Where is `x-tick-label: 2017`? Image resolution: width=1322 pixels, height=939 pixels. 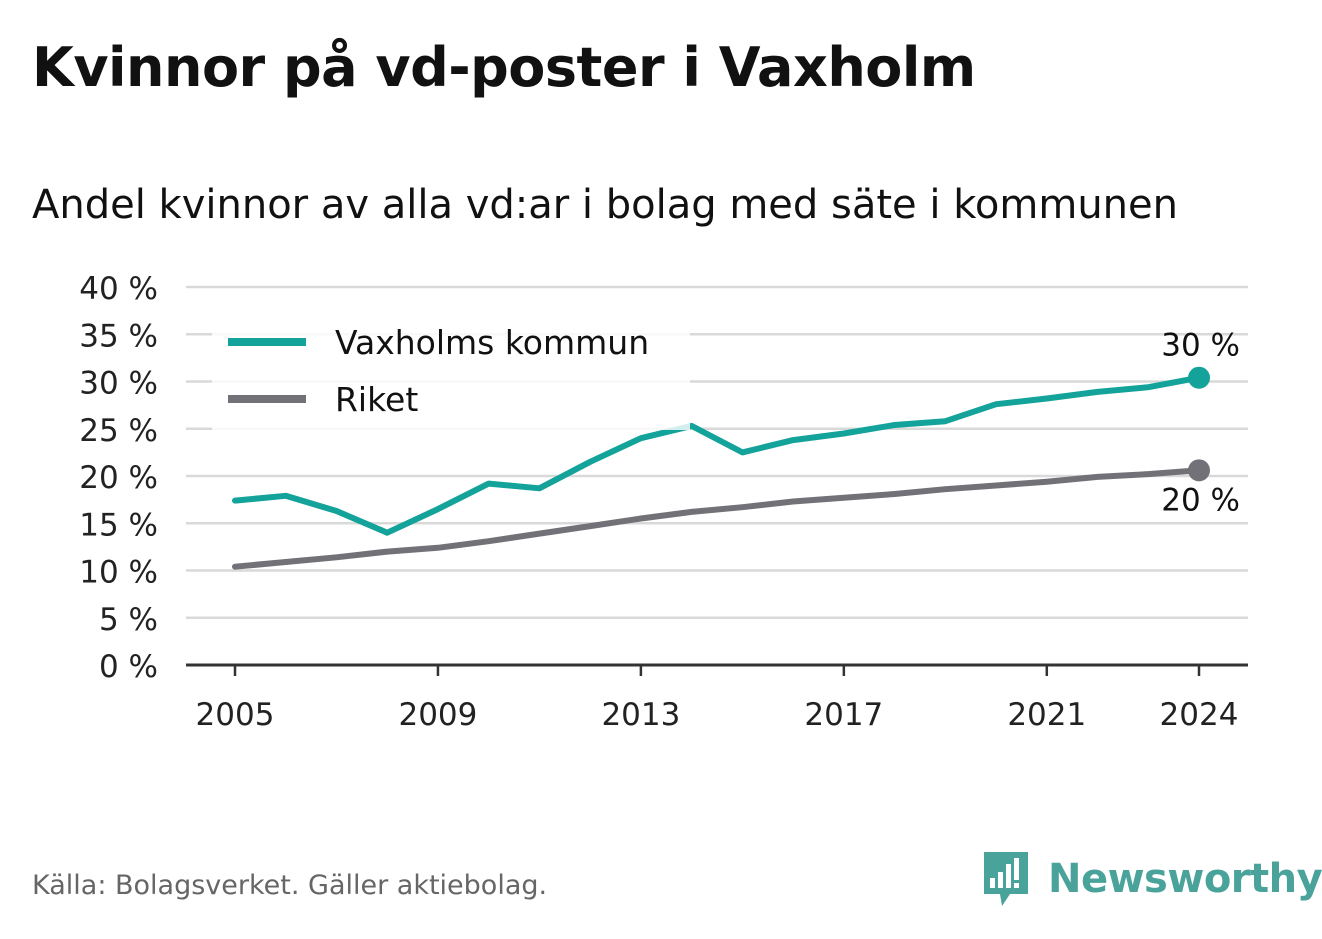 x-tick-label: 2017 is located at coordinates (843, 715).